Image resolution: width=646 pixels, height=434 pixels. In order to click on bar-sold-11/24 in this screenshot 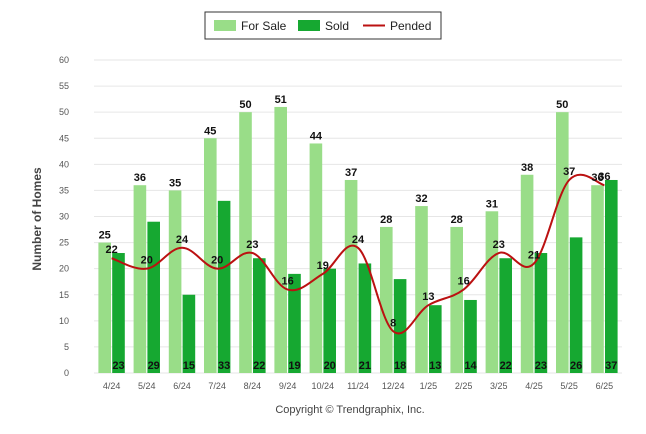, I will do `click(365, 318)`.